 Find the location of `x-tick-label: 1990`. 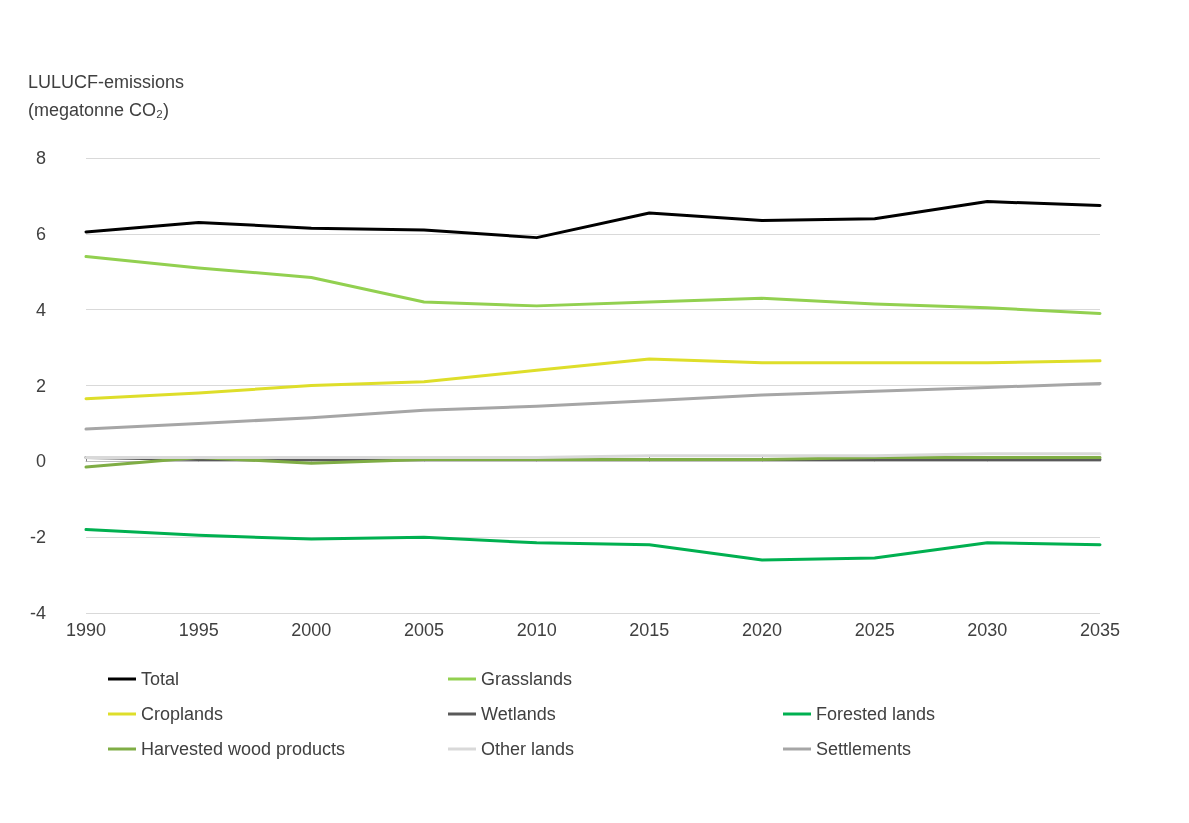

x-tick-label: 1990 is located at coordinates (86, 630).